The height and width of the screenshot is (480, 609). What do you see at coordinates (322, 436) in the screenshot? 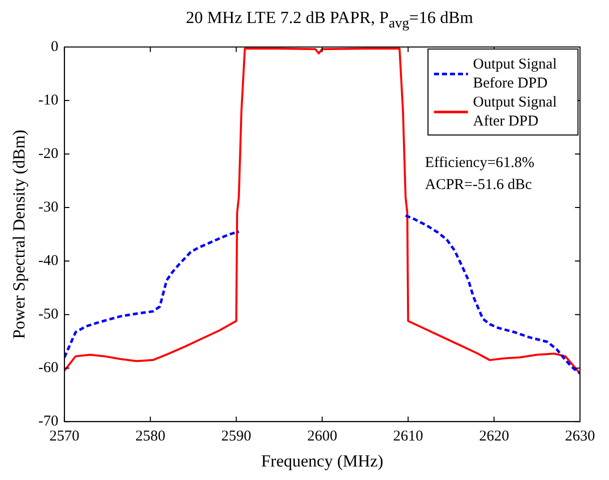
I see `x-tick-label: 2600` at bounding box center [322, 436].